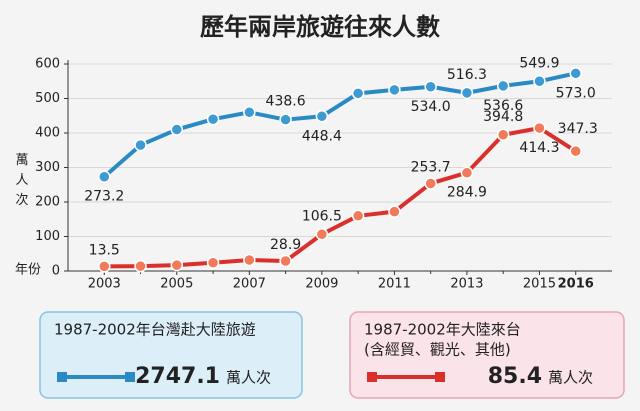 This screenshot has height=411, width=640. What do you see at coordinates (467, 193) in the screenshot?
I see `data-label: 284.9` at bounding box center [467, 193].